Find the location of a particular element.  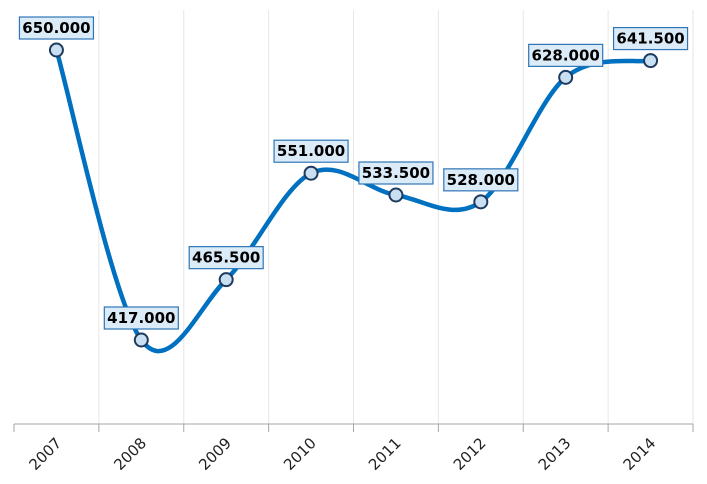

data-label: 533.500 is located at coordinates (396, 173).